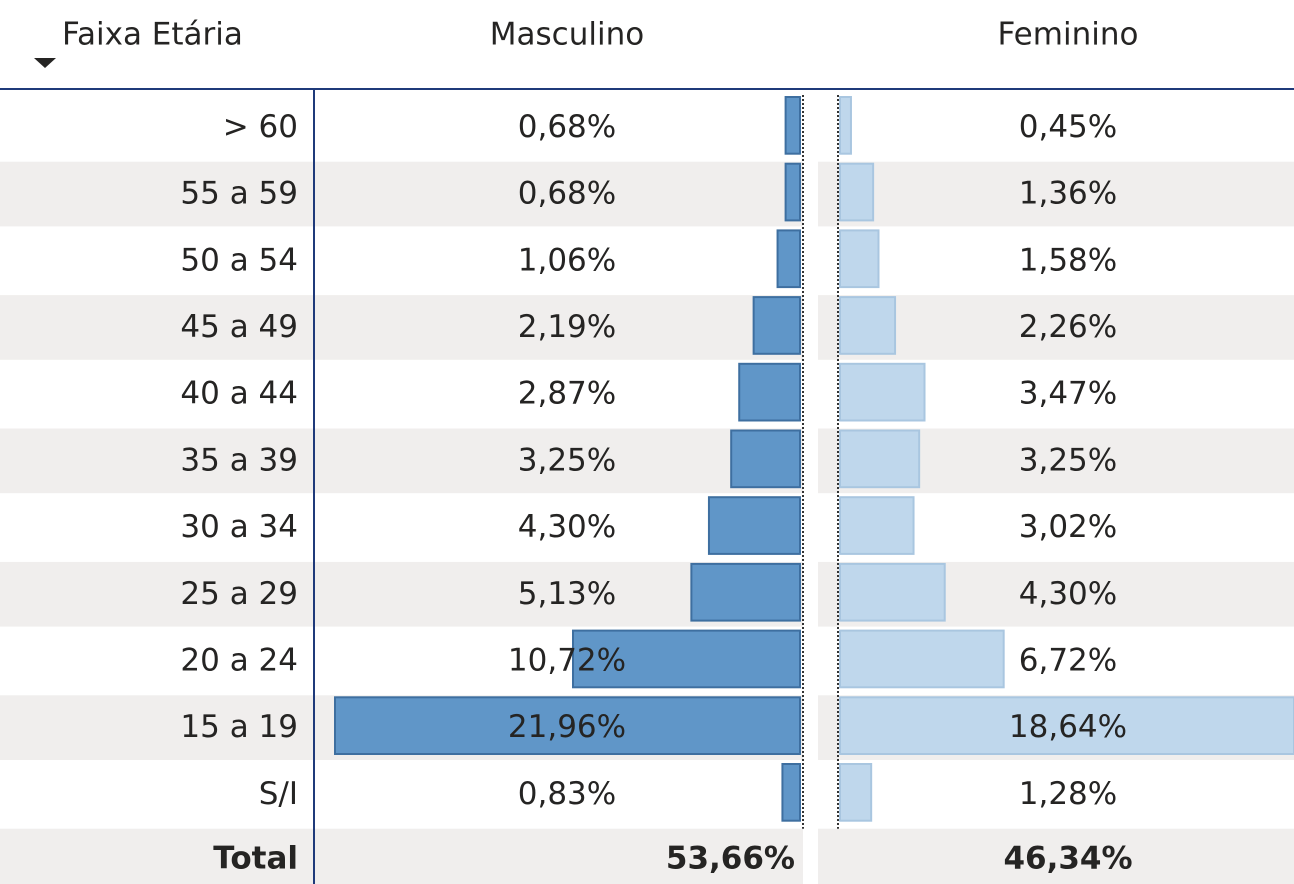 The image size is (1294, 884). Describe the element at coordinates (1068, 127) in the screenshot. I see `female-value: 0,45%` at that location.